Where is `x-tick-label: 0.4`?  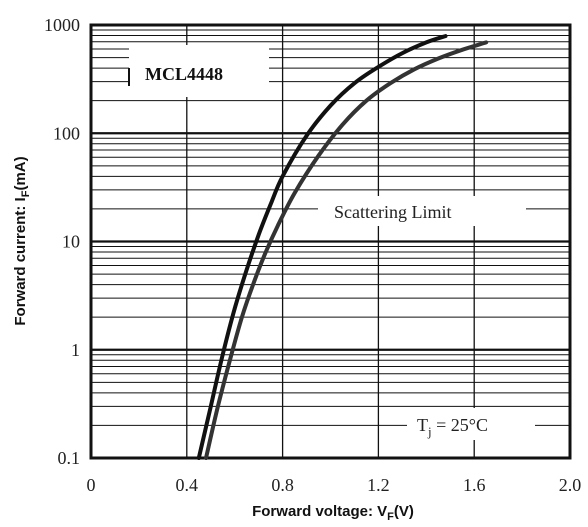
x-tick-label: 0.4 is located at coordinates (187, 485).